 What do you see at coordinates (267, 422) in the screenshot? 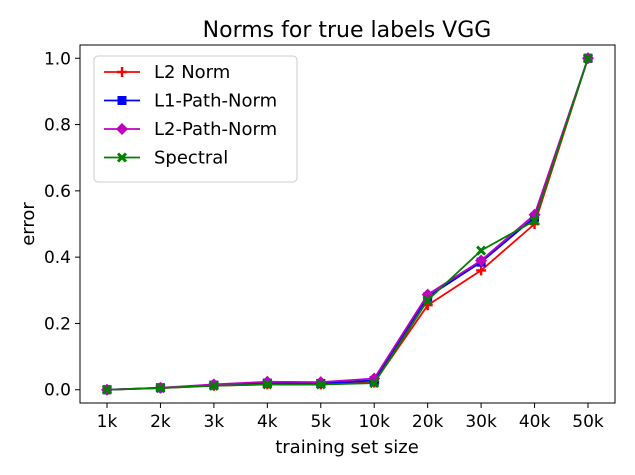
I see `x-tick-label: 4k` at bounding box center [267, 422].